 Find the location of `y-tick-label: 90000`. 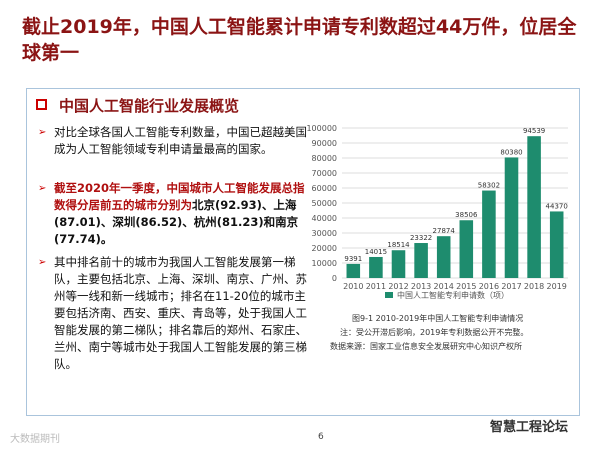

y-tick-label: 90000 is located at coordinates (324, 143).